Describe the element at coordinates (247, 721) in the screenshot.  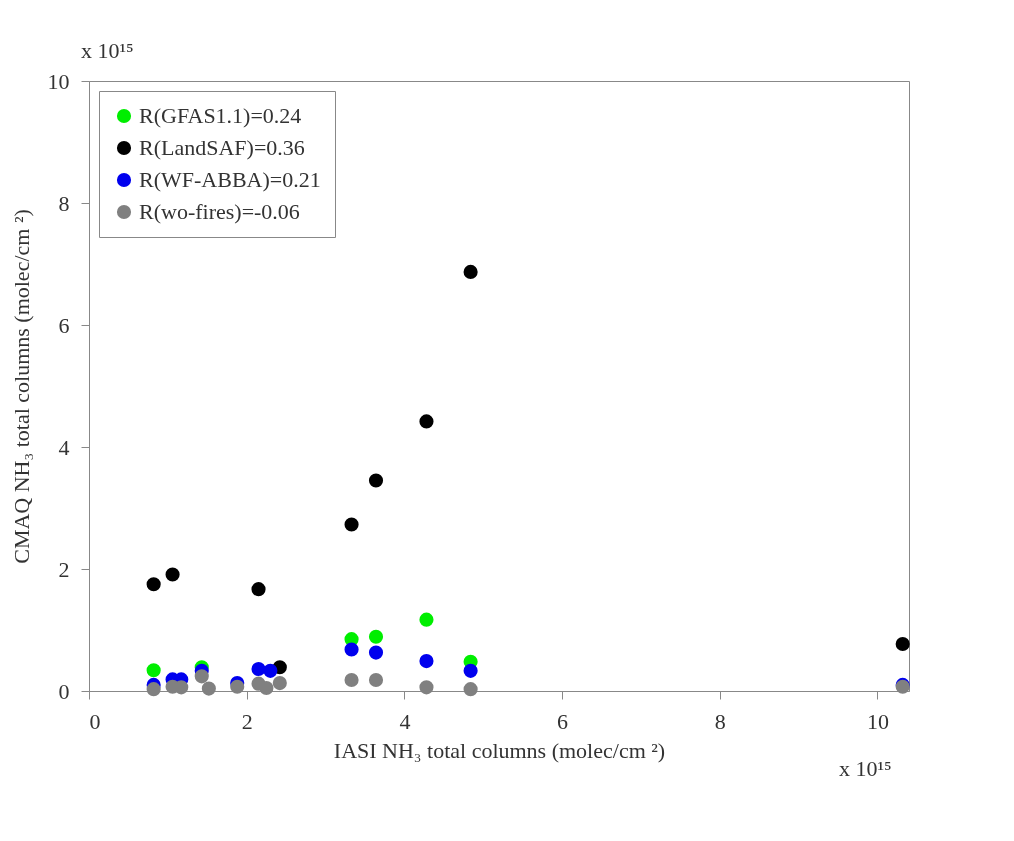
I see `x-tick-label: 2` at that location.